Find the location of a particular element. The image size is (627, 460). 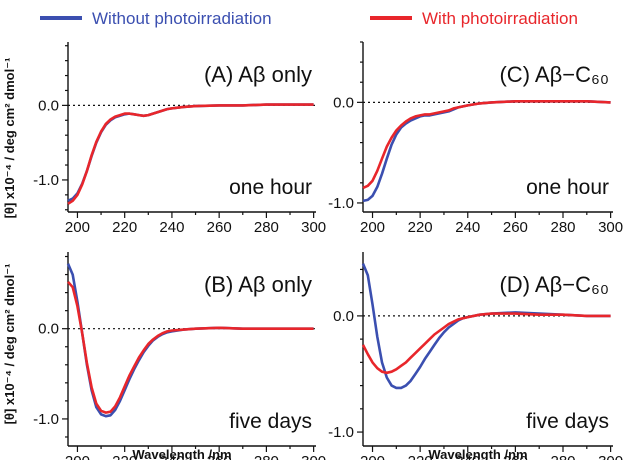

panel-c-x-tick-label: 240 is located at coordinates (467, 227).